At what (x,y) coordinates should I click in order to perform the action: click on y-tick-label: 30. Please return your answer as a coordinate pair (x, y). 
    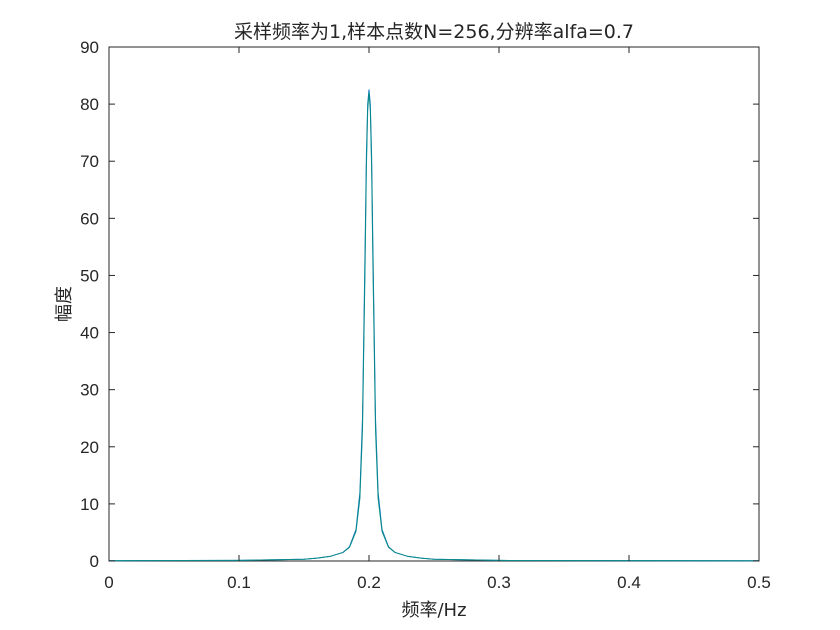
    Looking at the image, I should click on (89, 390).